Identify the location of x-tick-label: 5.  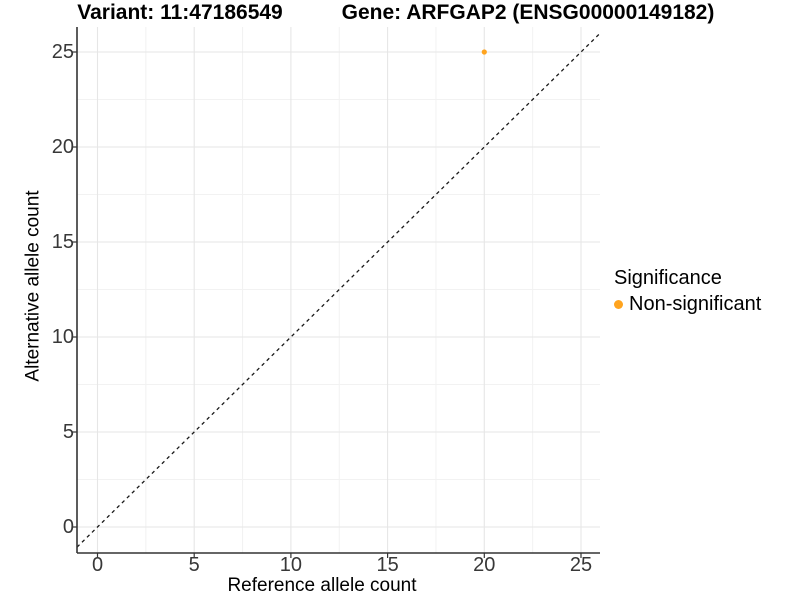
(194, 565).